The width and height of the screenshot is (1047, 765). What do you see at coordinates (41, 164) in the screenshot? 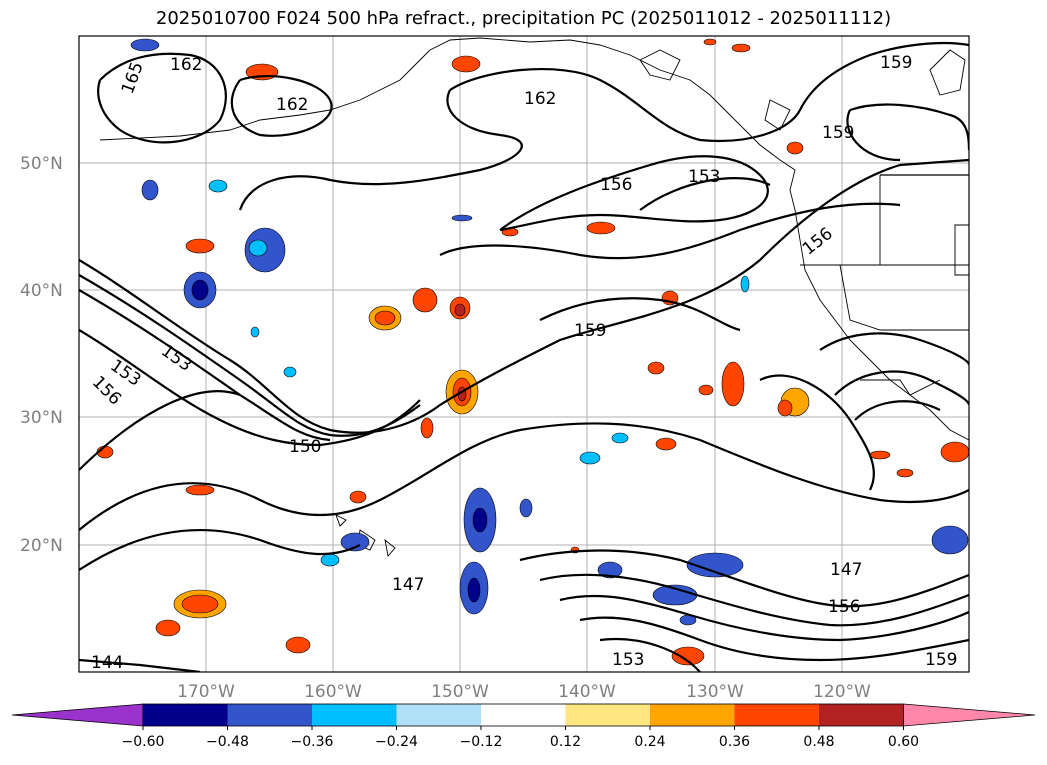
I see `lat-label: 50°N` at bounding box center [41, 164].